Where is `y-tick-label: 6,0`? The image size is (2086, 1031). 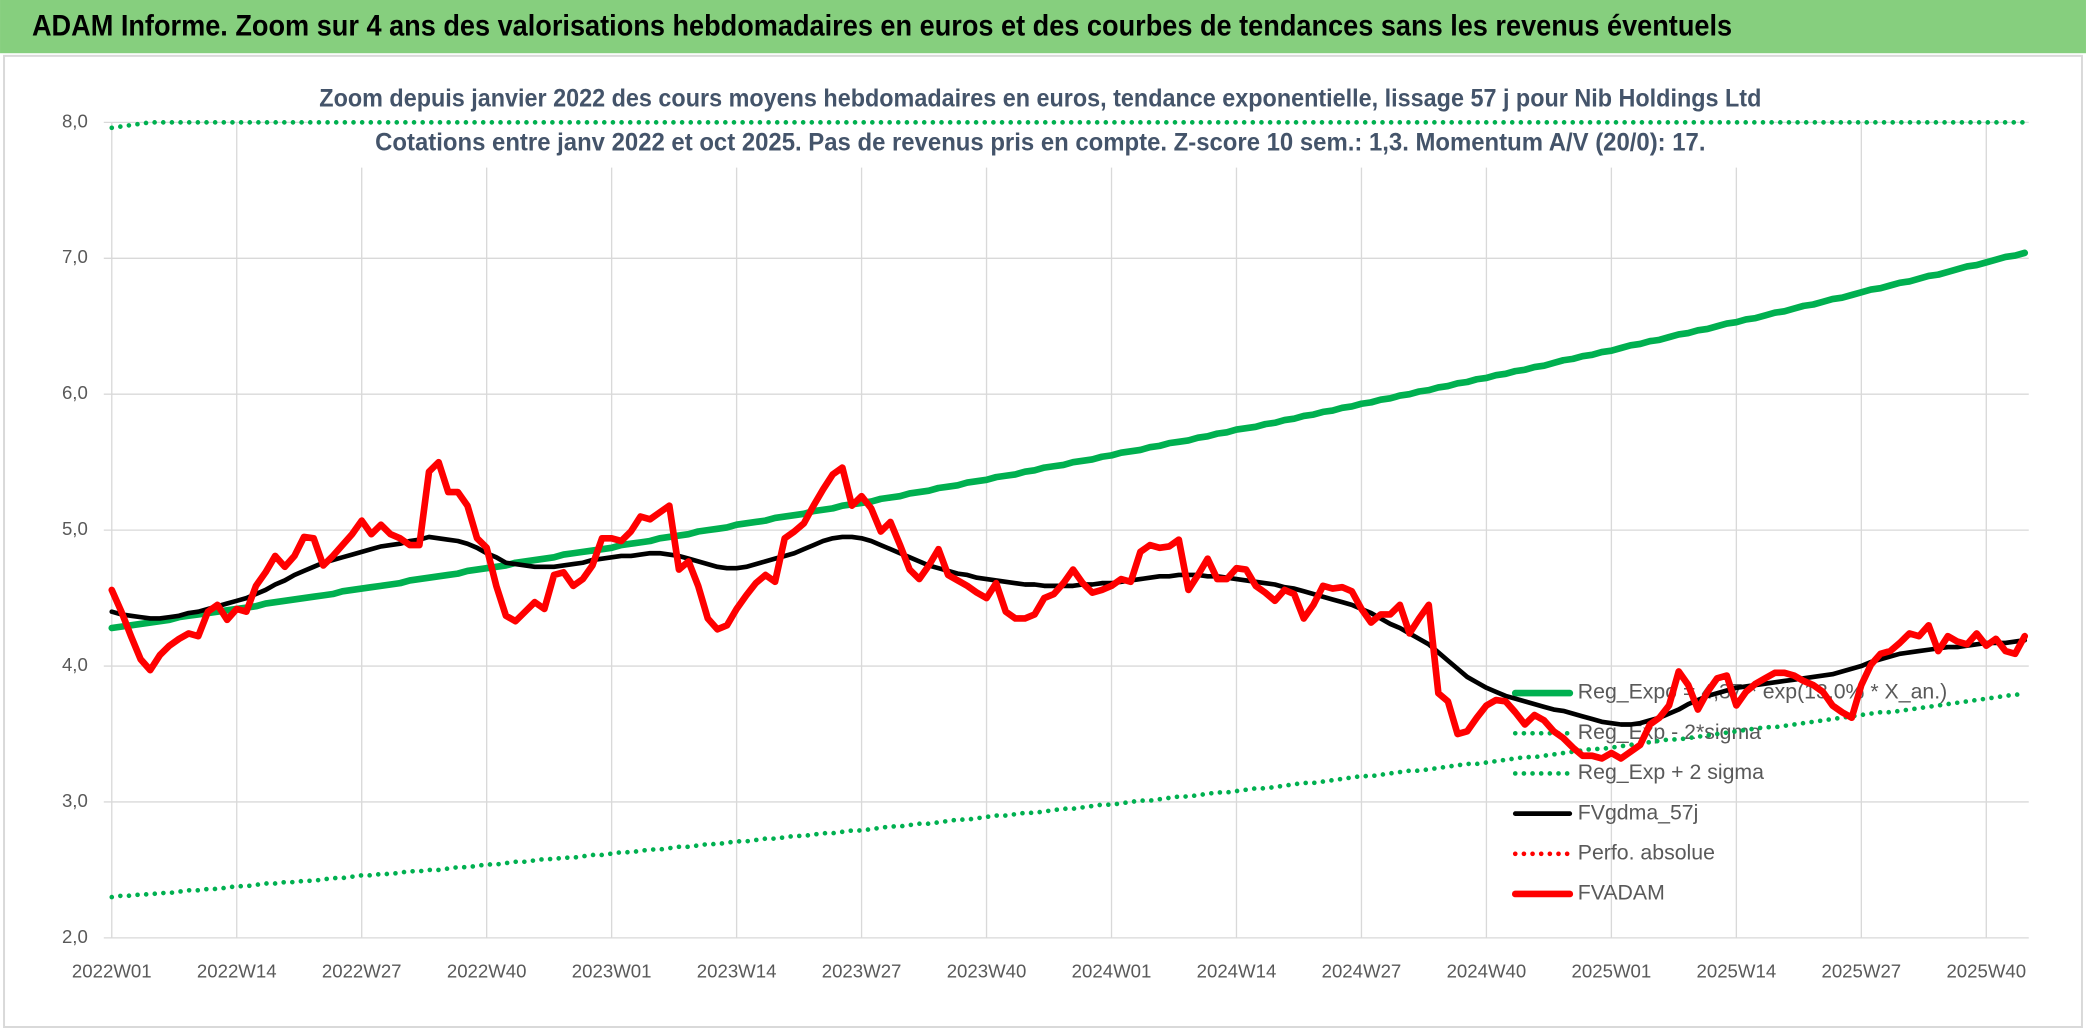 y-tick-label: 6,0 is located at coordinates (75, 392).